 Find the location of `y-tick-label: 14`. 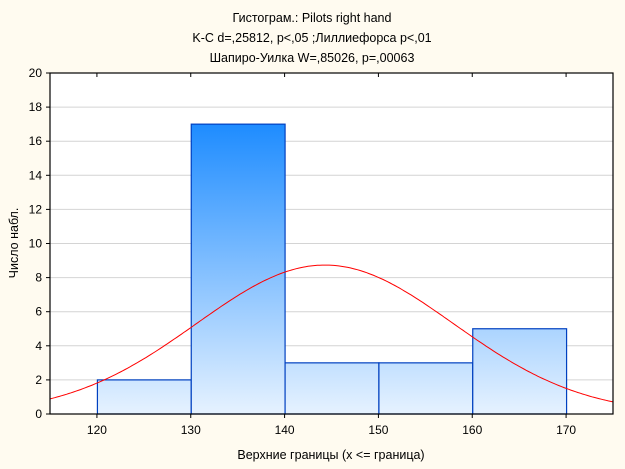

y-tick-label: 14 is located at coordinates (36, 175).